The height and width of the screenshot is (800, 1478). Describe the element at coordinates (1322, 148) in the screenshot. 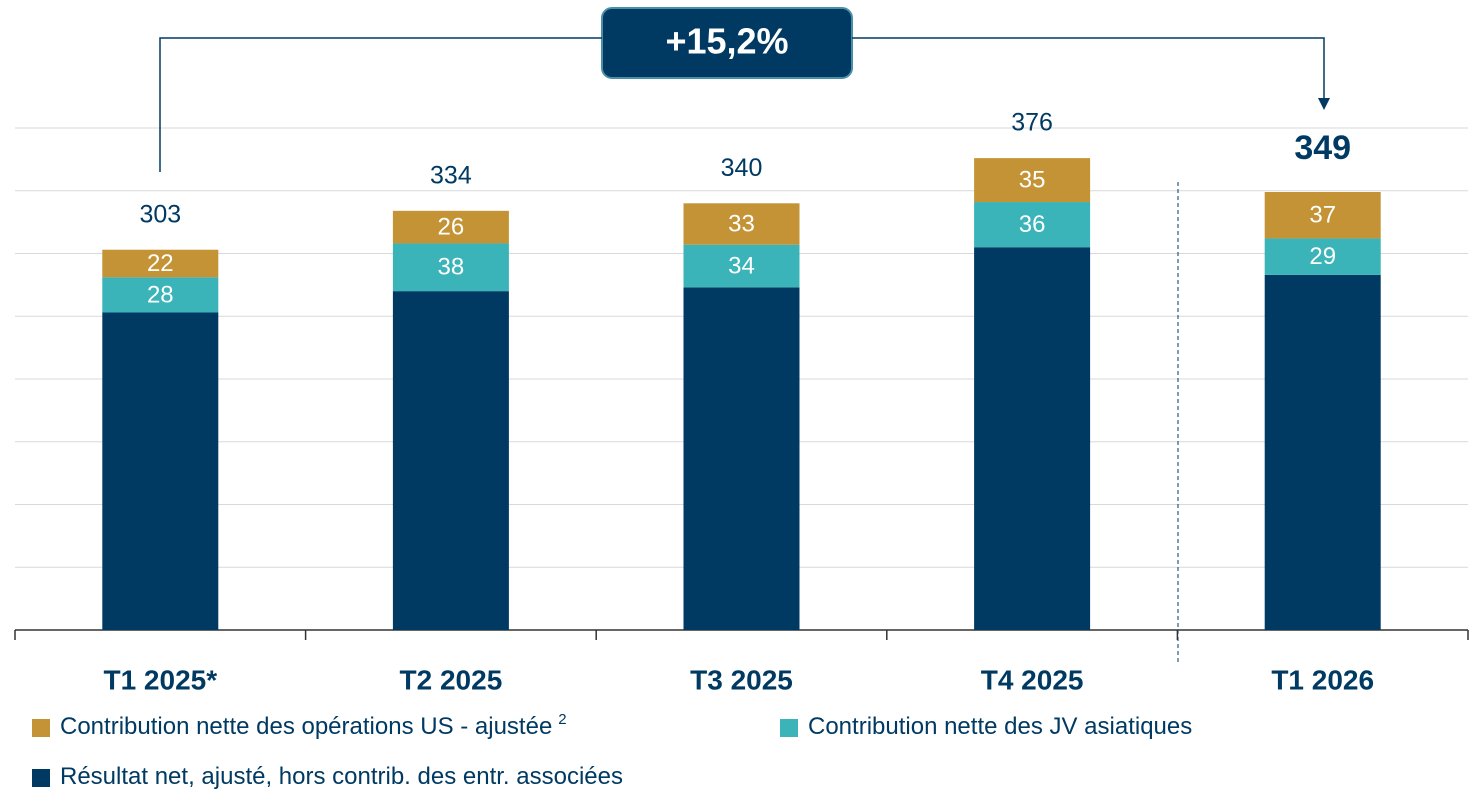

I see `total-label: 349` at that location.